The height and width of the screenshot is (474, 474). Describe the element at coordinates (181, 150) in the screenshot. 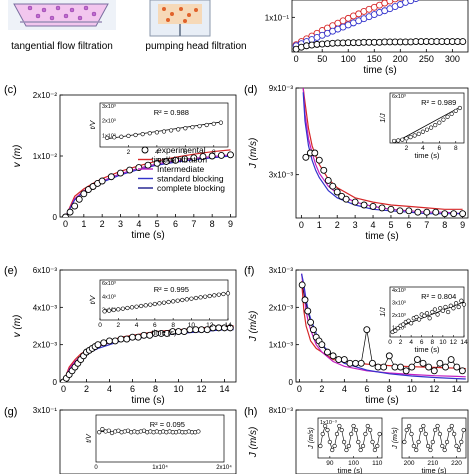

I see `legend-label: experimental` at that location.